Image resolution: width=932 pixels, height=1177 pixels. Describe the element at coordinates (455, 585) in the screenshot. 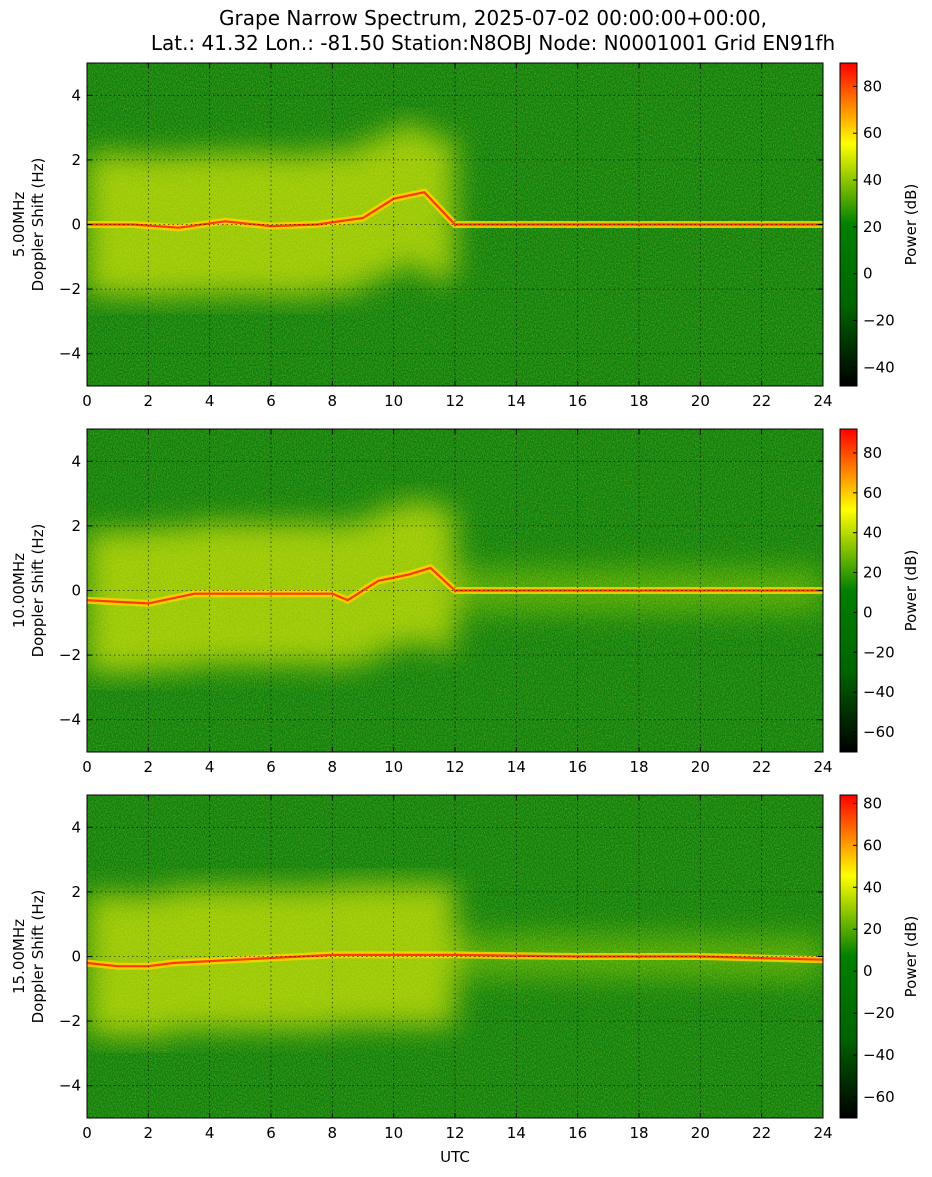

I see `carrier-trace` at that location.